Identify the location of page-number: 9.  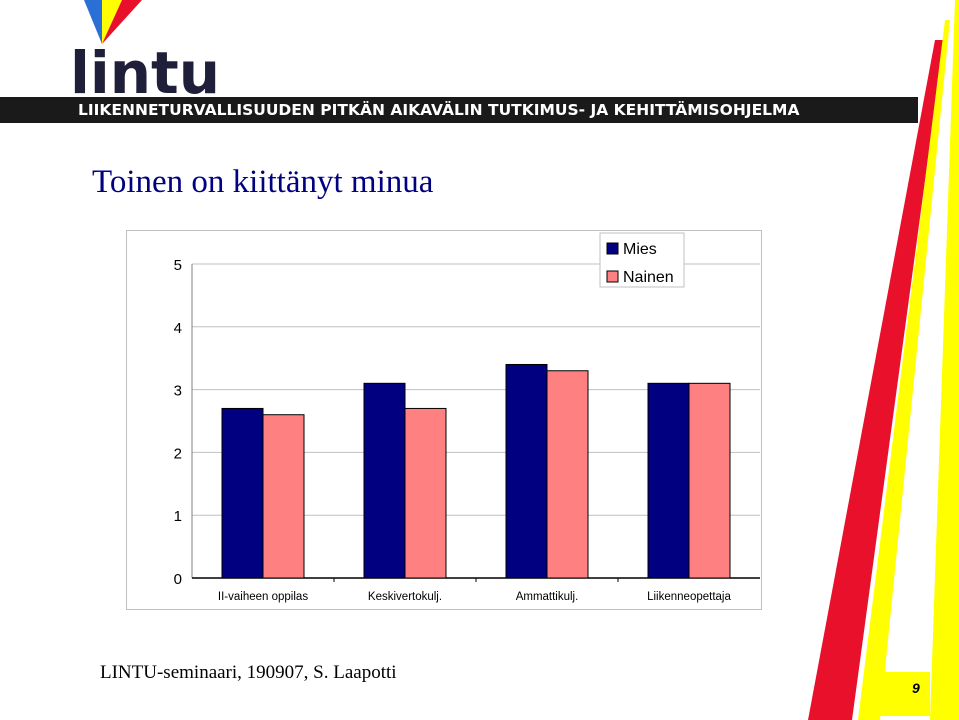
(916, 688).